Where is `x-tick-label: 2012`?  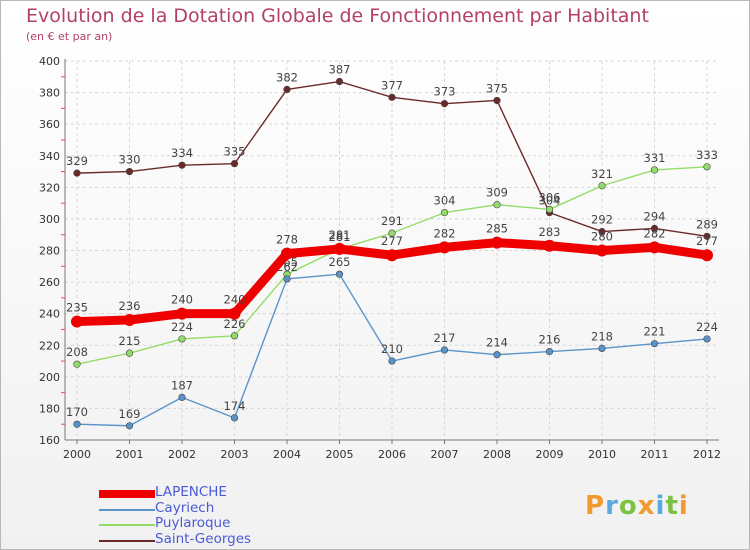
x-tick-label: 2012 is located at coordinates (707, 454).